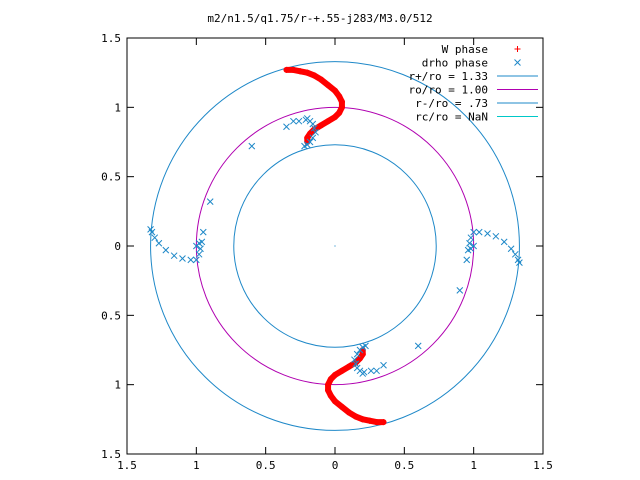 The height and width of the screenshot is (480, 640). Describe the element at coordinates (448, 76) in the screenshot. I see `legend-label: r+/ro = 1.33` at that location.